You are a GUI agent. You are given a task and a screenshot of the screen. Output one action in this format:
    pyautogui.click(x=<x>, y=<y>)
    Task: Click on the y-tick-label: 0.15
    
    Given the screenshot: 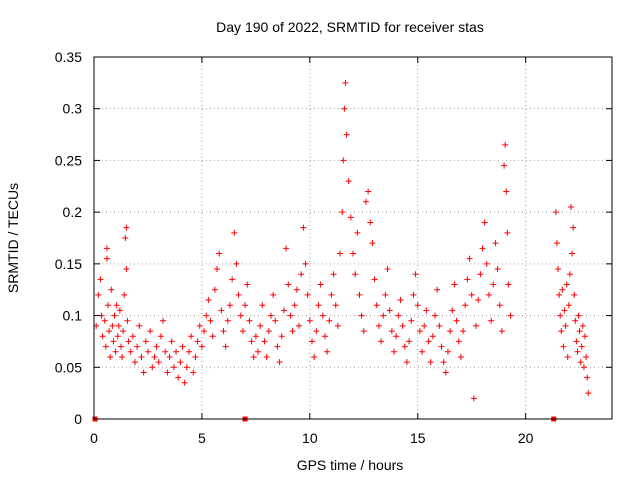 What is the action you would take?
    pyautogui.click(x=68, y=264)
    